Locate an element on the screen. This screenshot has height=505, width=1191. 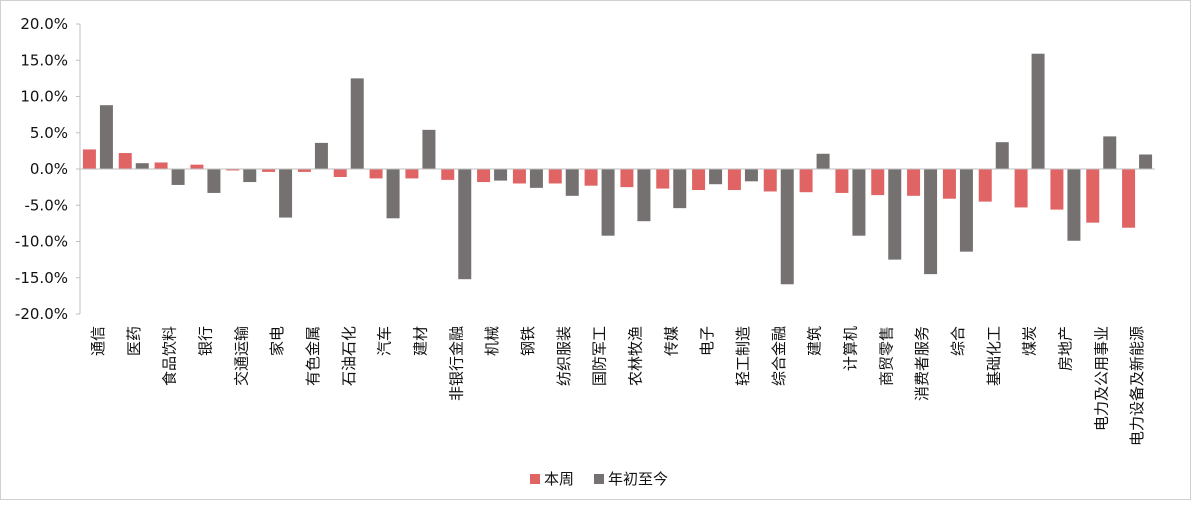
x-tick-label: 计算机 is located at coordinates (850, 348).